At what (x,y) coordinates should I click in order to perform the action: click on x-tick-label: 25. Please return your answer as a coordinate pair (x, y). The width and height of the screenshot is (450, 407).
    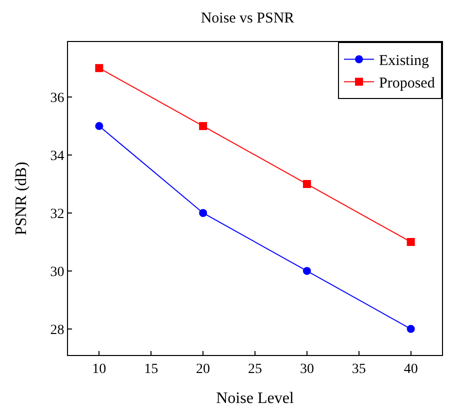
    Looking at the image, I should click on (255, 369).